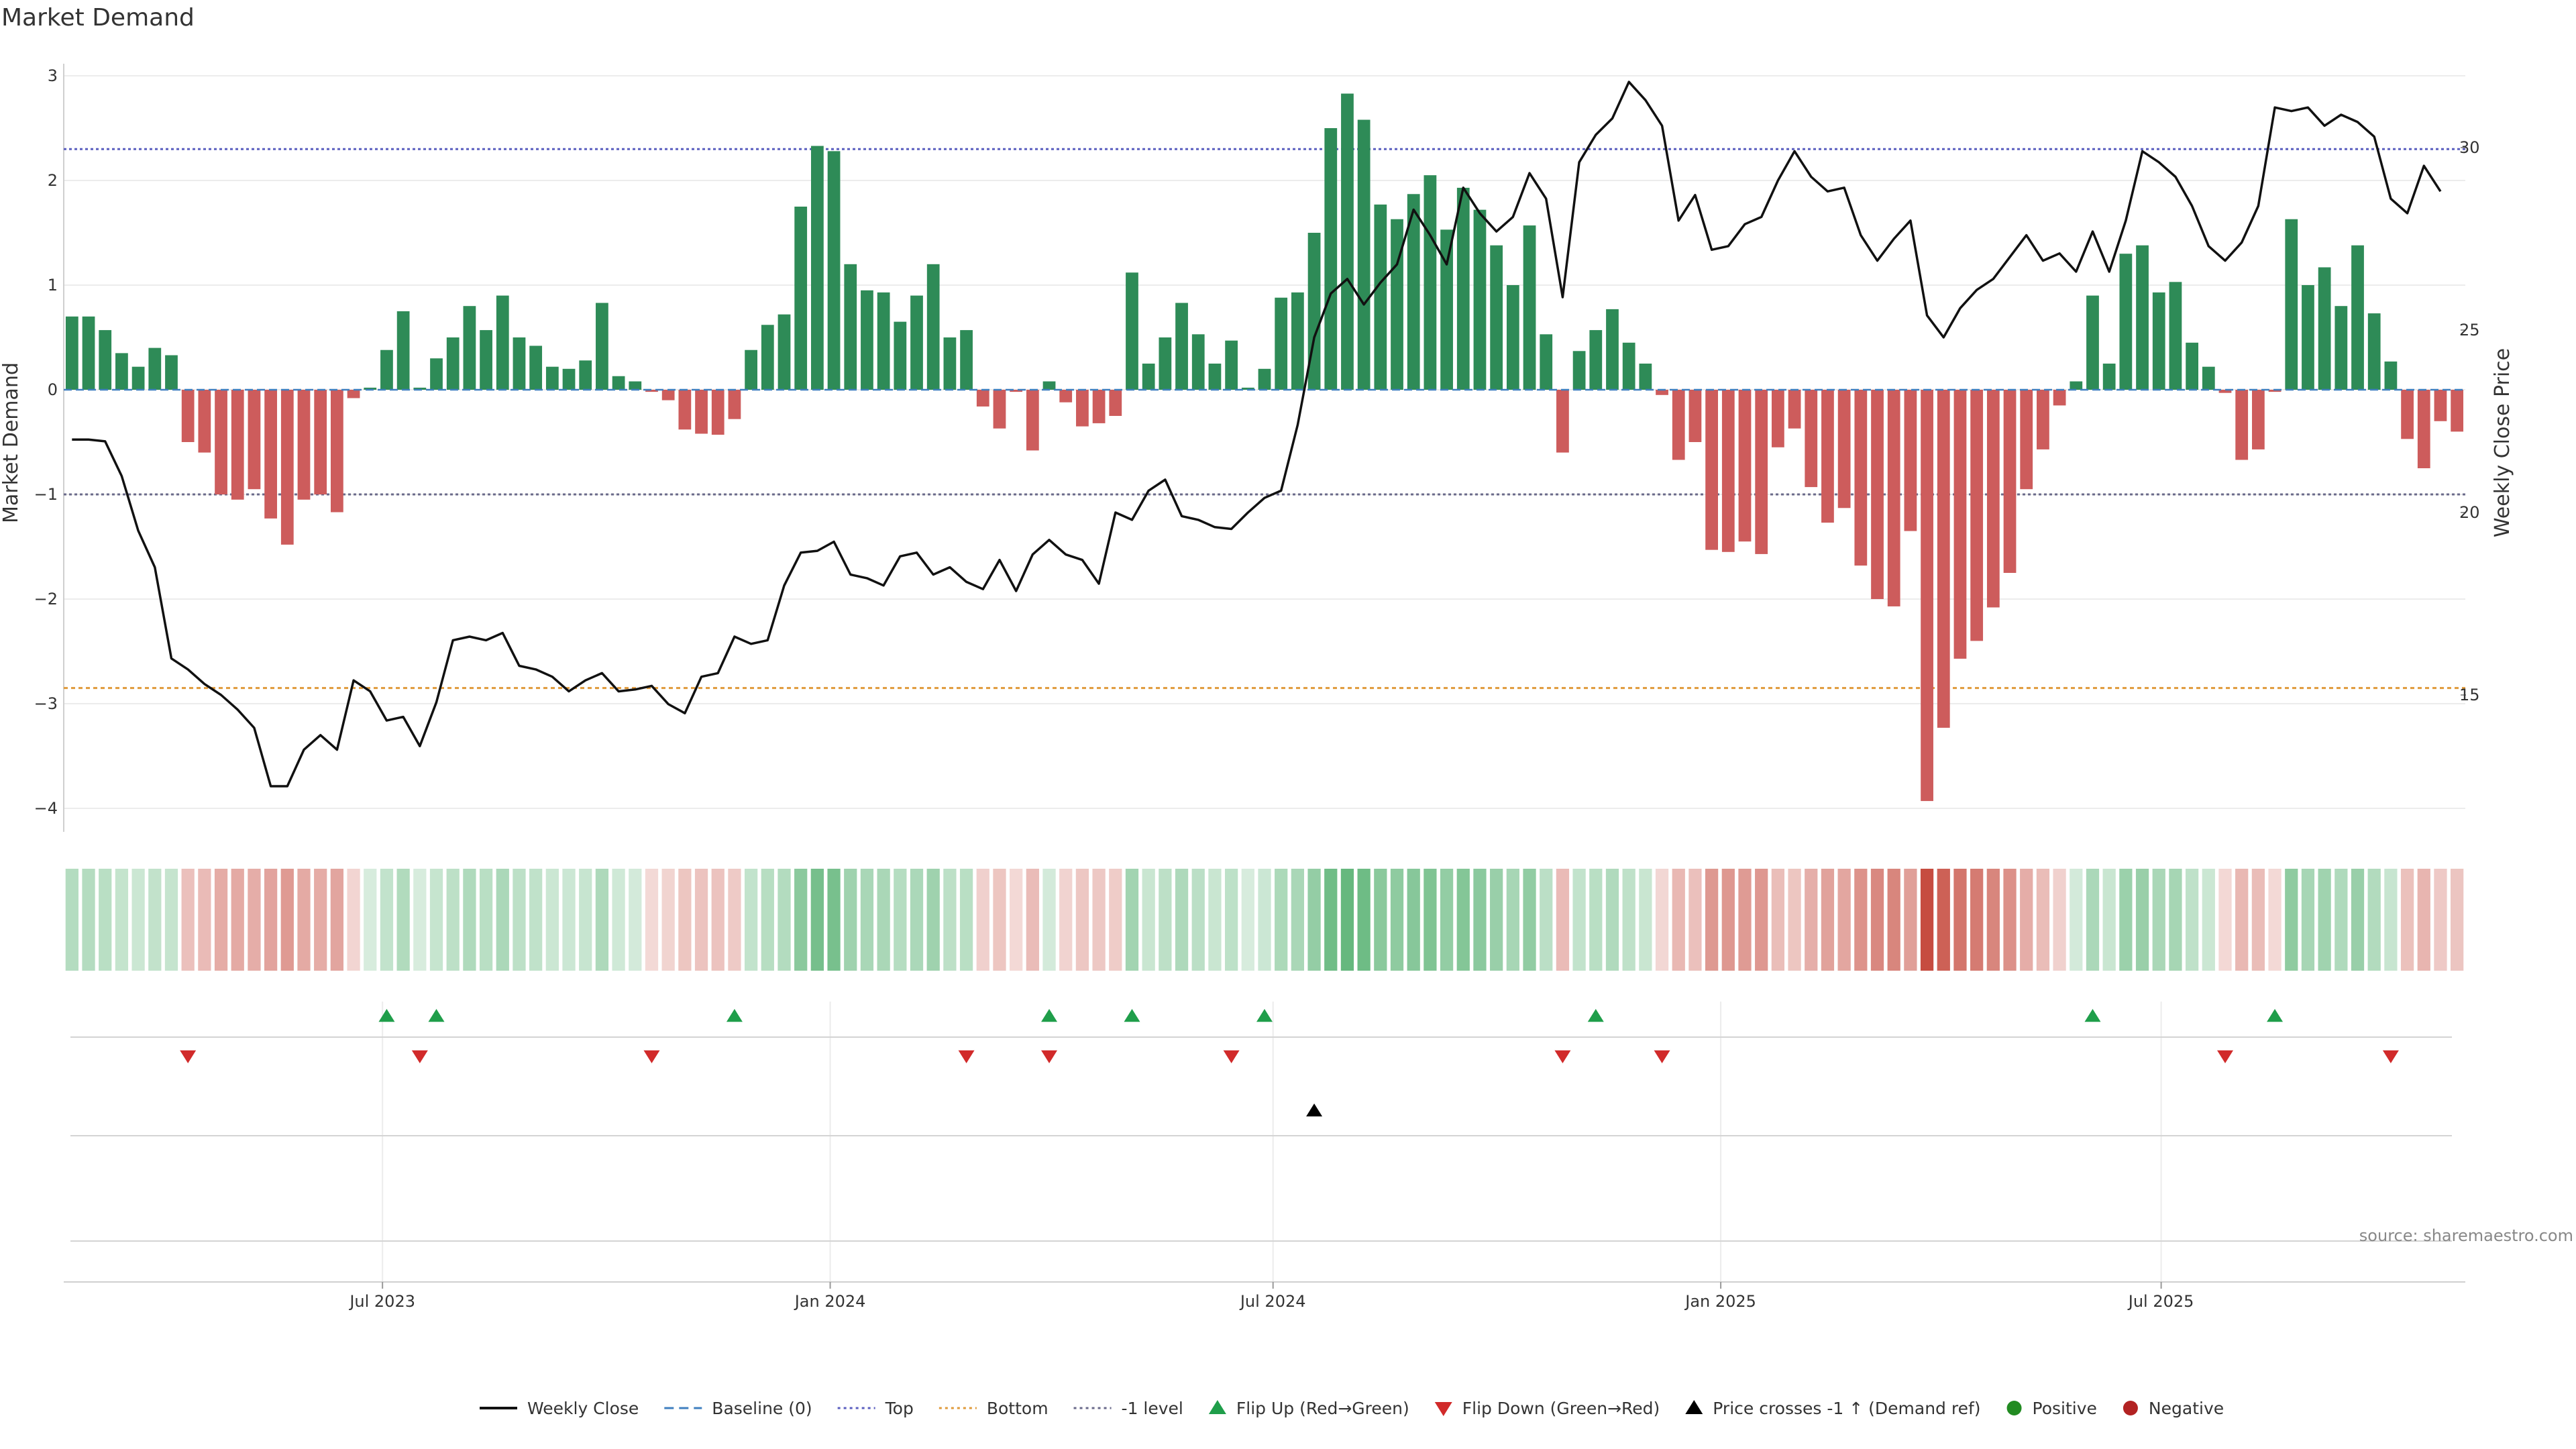 The width and height of the screenshot is (2576, 1449). I want to click on legend-label: Top, so click(899, 1408).